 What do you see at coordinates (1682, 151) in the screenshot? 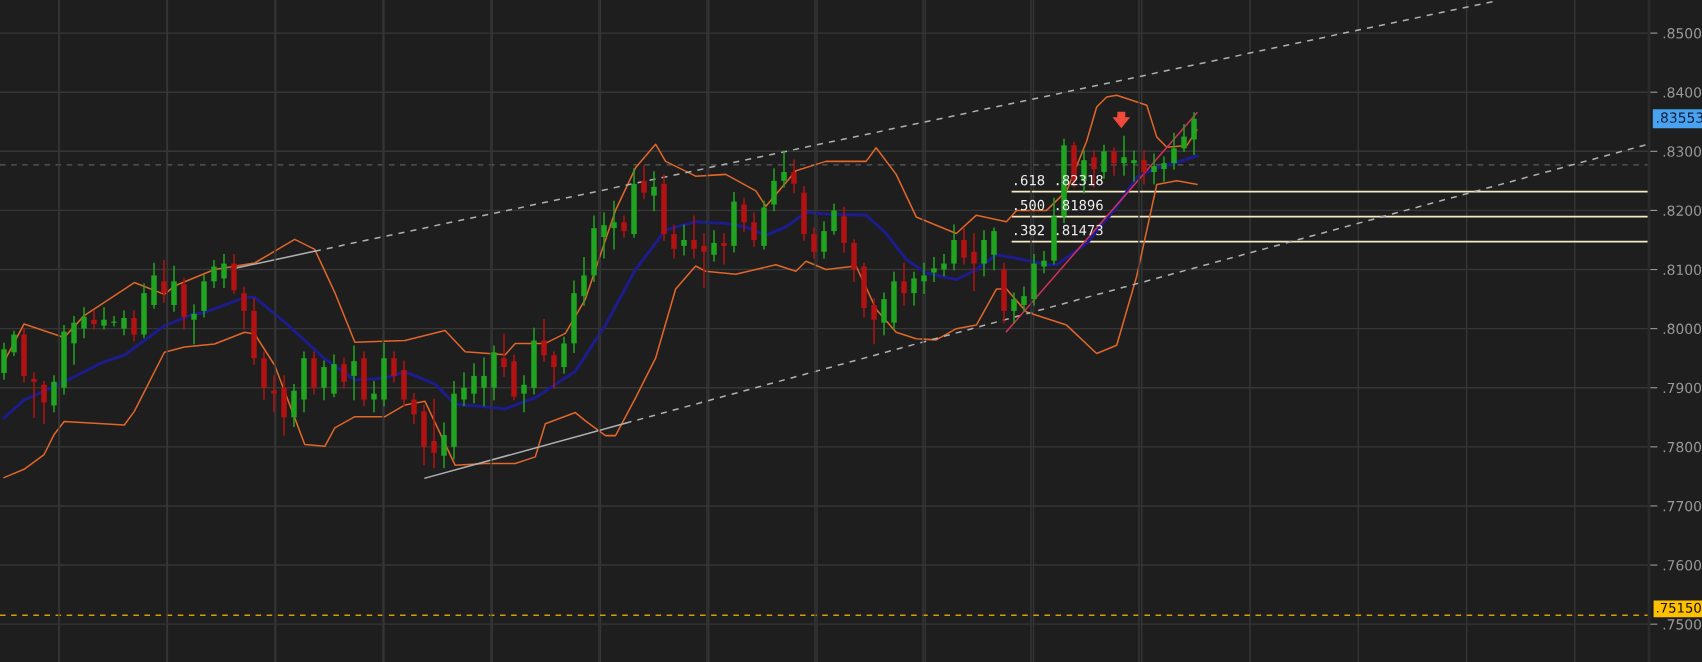
I see `y-tick-label: .8300` at bounding box center [1682, 151].